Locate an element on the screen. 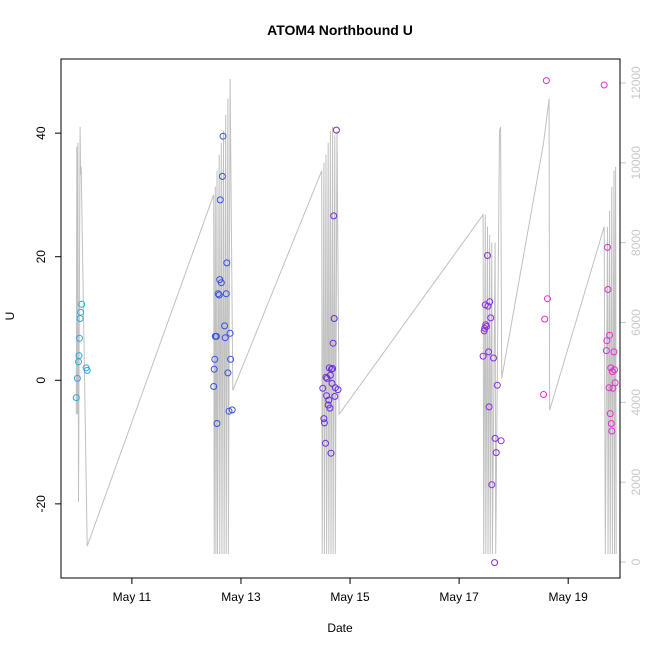 Image resolution: width=650 pixels, height=650 pixels. y2-tick-label: 4000 is located at coordinates (636, 402).